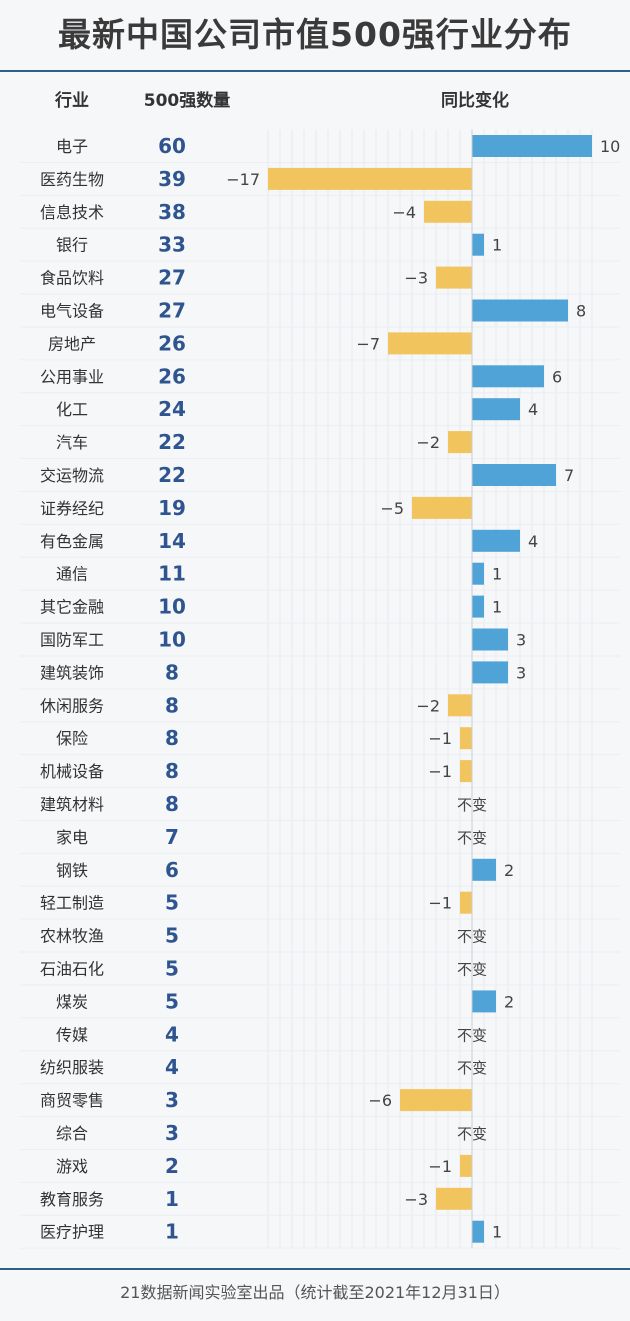  What do you see at coordinates (172, 376) in the screenshot?
I see `count-value: 26` at bounding box center [172, 376].